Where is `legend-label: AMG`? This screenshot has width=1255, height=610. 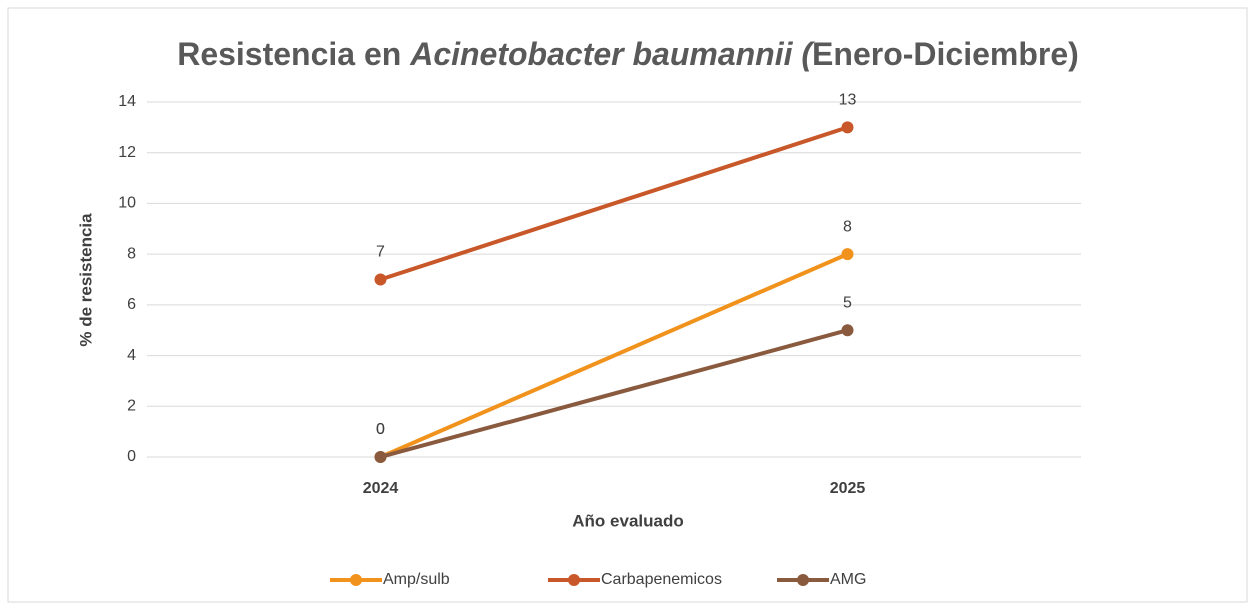
legend-label: AMG is located at coordinates (848, 579).